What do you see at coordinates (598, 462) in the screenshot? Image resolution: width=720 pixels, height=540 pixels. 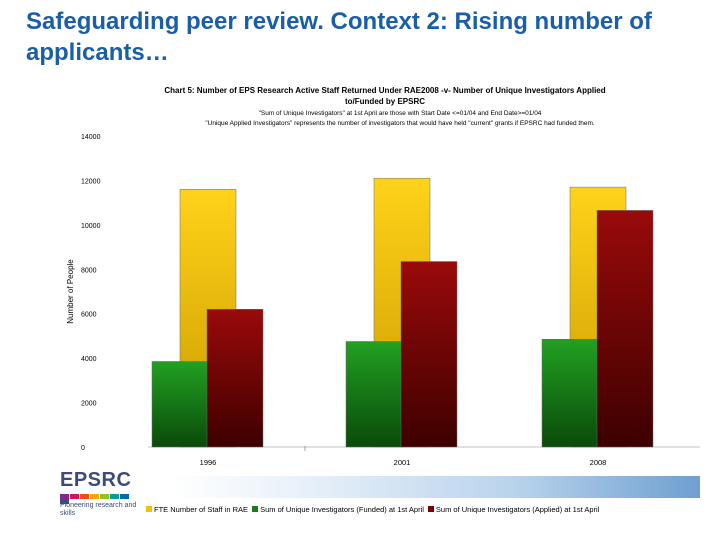 I see `x-tick-label: 2008` at bounding box center [598, 462].